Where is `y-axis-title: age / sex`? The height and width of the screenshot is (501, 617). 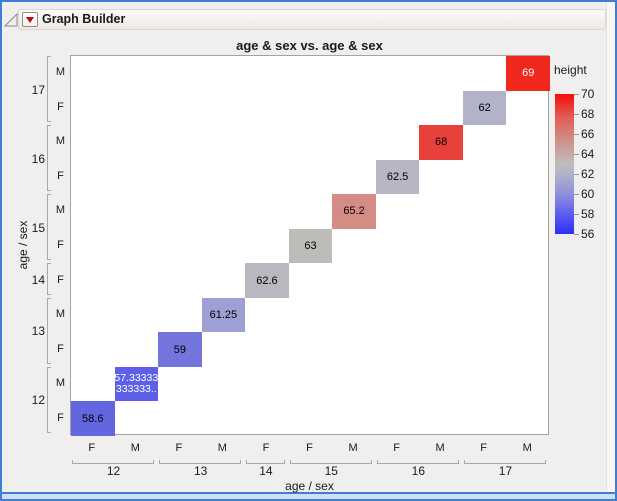 y-axis-title: age / sex is located at coordinates (23, 245).